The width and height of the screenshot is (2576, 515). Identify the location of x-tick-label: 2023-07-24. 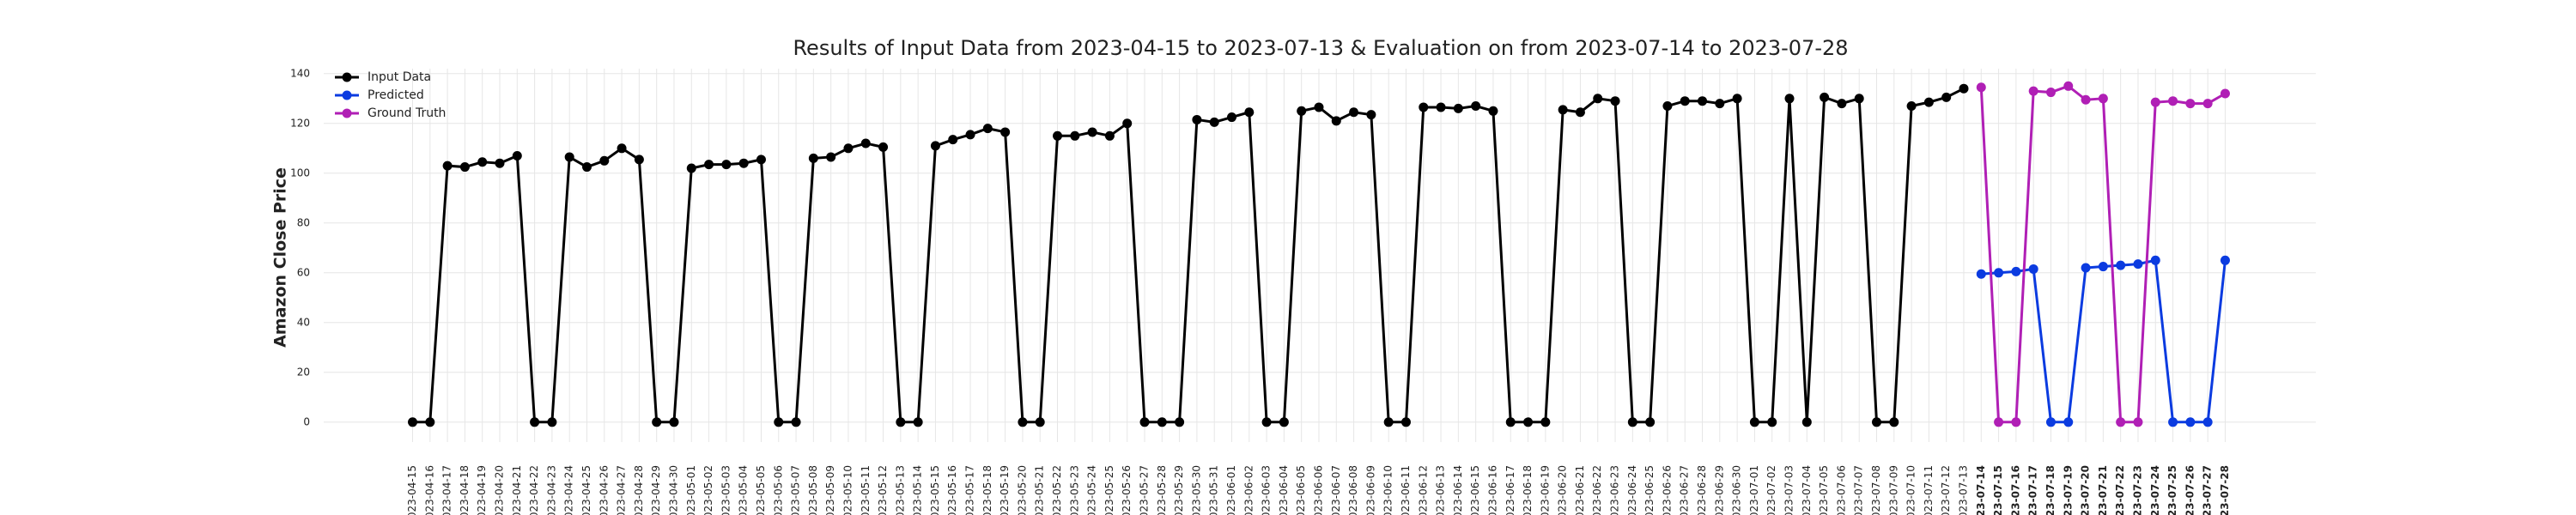
(2155, 490).